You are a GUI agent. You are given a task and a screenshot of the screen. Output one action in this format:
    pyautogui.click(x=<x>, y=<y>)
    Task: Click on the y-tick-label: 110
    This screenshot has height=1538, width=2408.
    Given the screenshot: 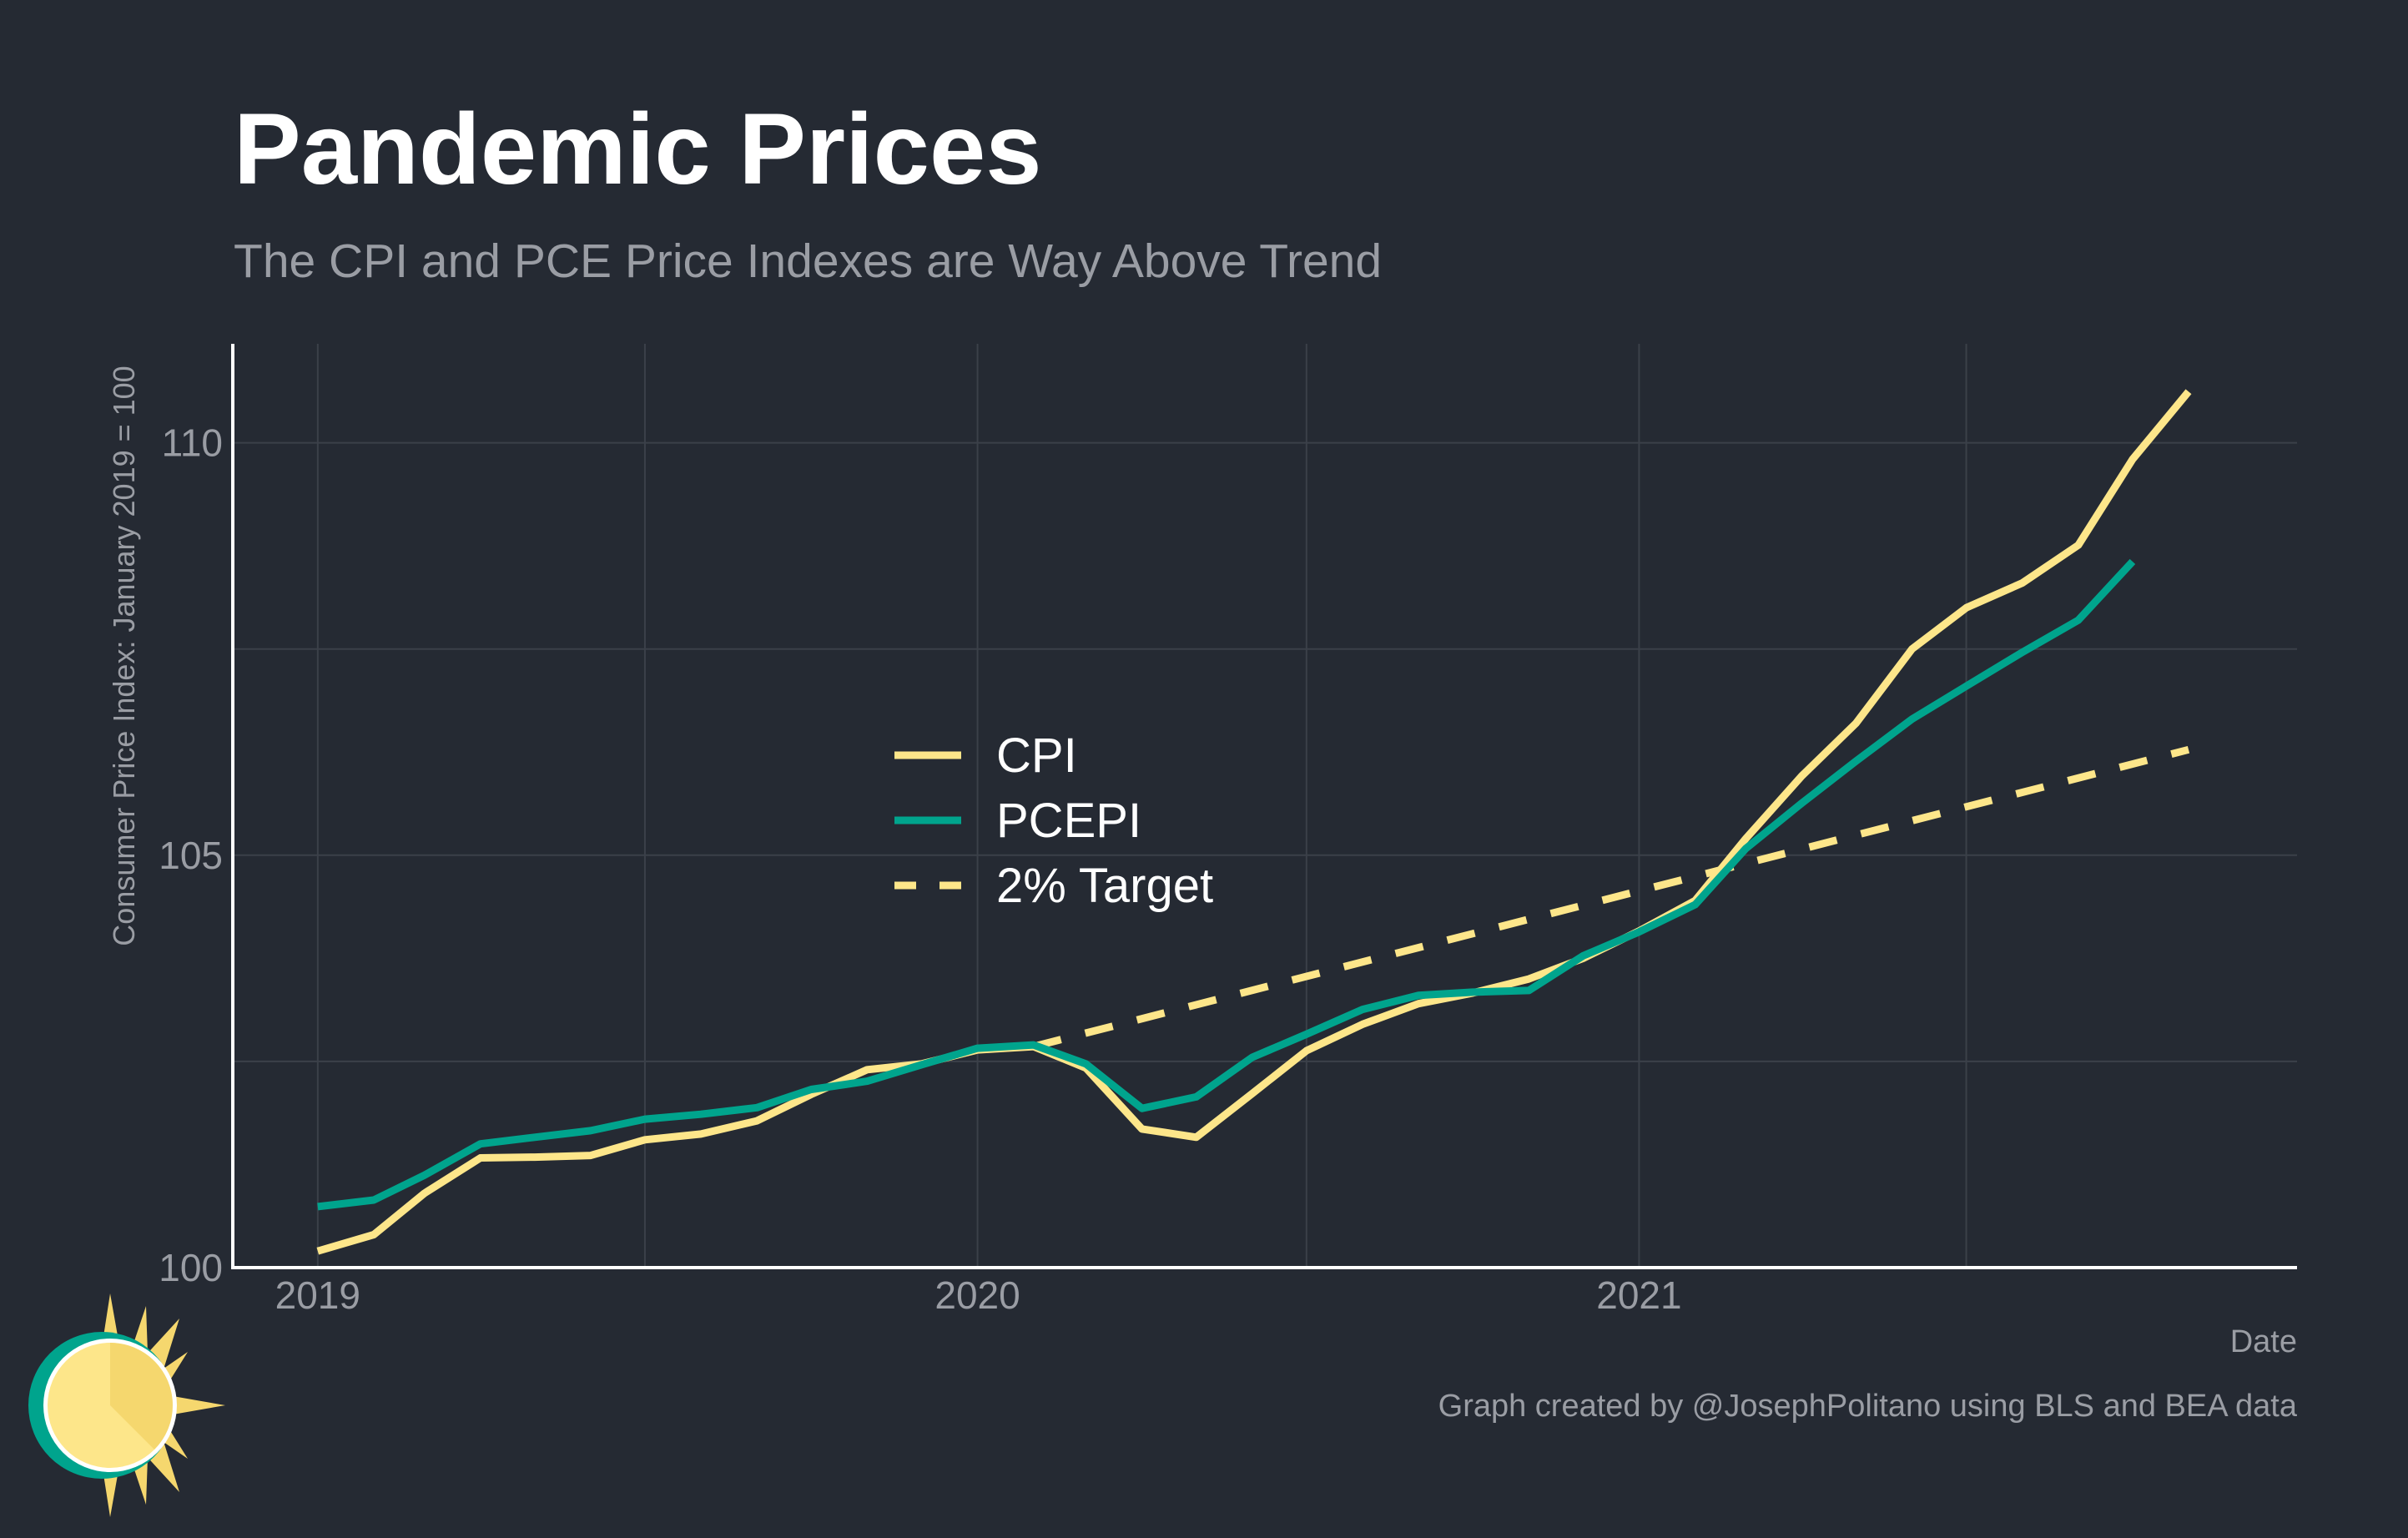 What is the action you would take?
    pyautogui.click(x=192, y=443)
    